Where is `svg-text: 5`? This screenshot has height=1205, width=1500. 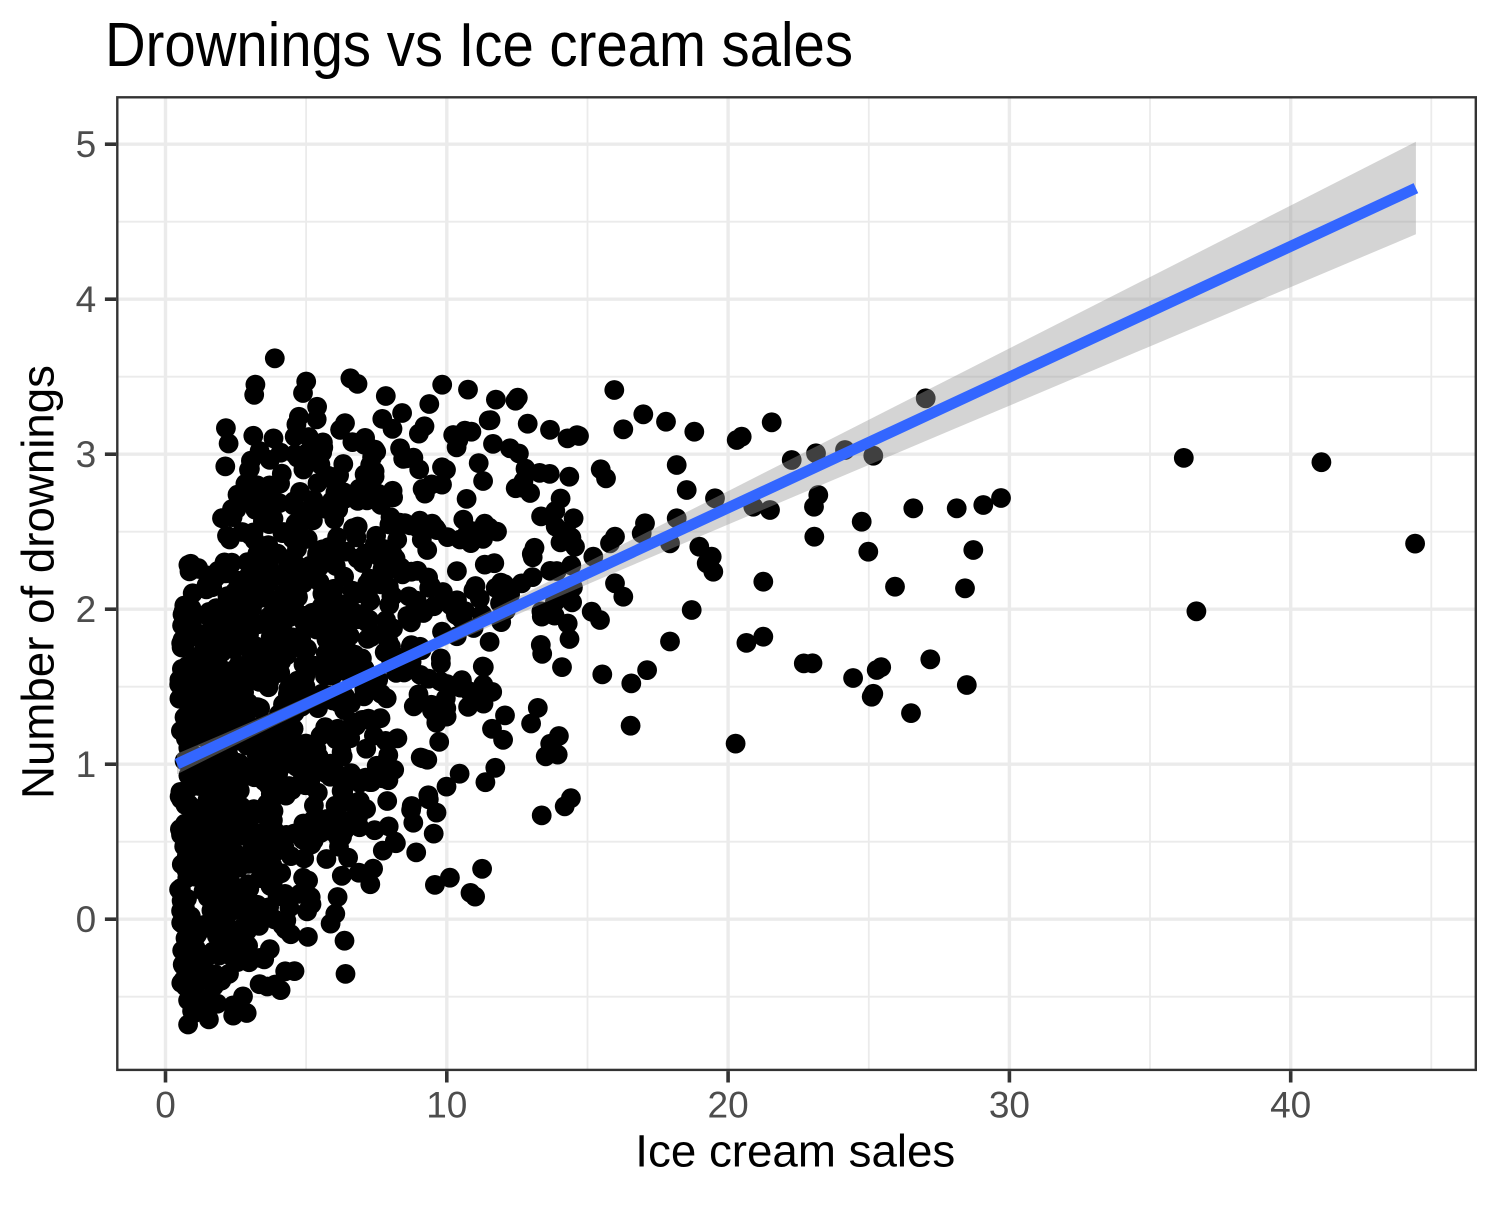
svg-text: 5 is located at coordinates (86, 144).